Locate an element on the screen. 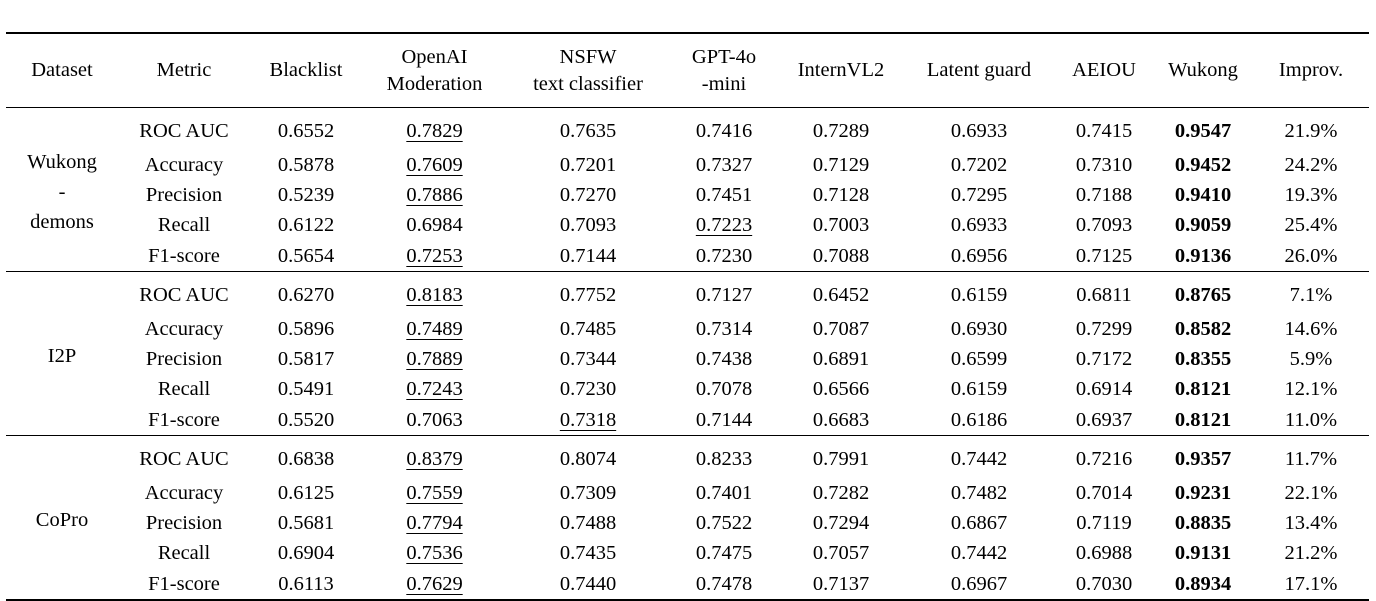 Image resolution: width=1376 pixels, height=601 pixels. metric-value-text: 0.9131 is located at coordinates (1203, 553).